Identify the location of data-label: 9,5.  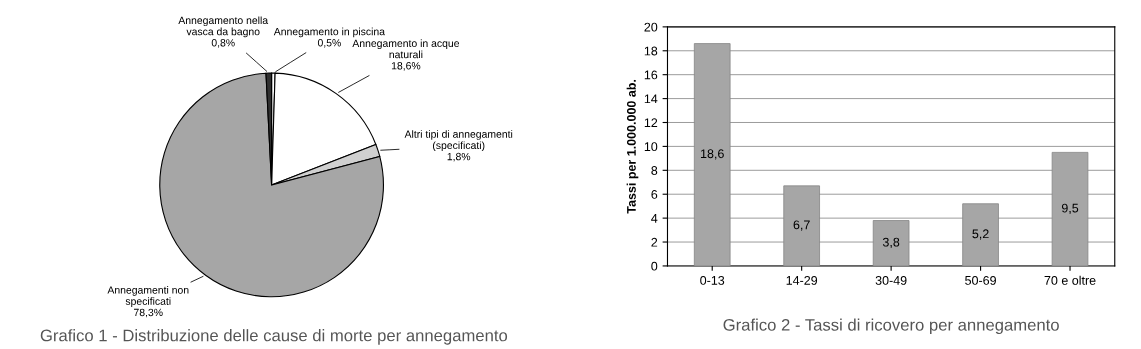
(1070, 208).